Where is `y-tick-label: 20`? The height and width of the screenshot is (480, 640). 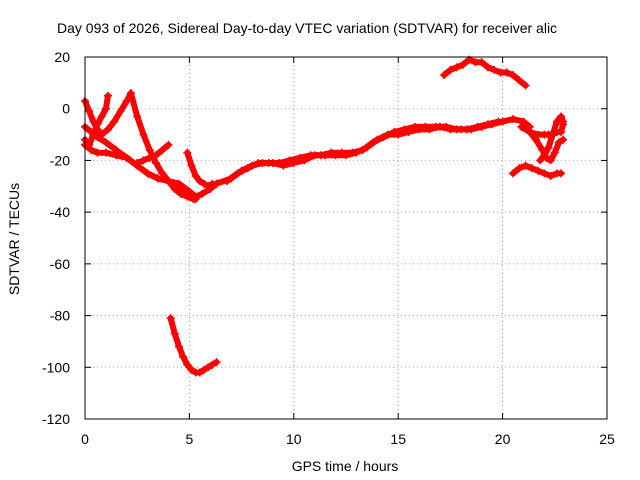 y-tick-label: 20 is located at coordinates (62, 57).